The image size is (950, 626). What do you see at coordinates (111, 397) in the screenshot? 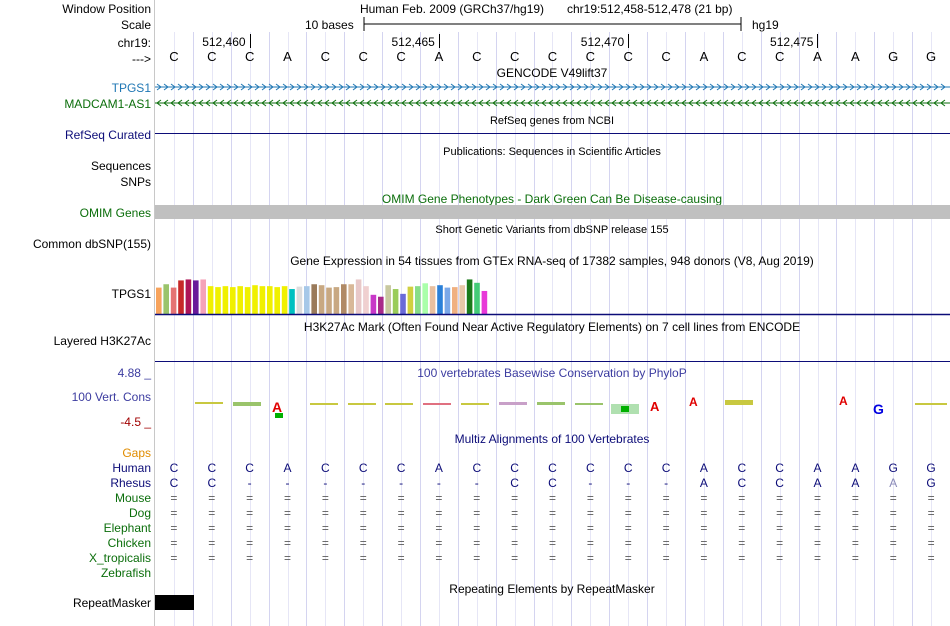
I see `phylop-track-label: 100 Vert. Cons` at bounding box center [111, 397].